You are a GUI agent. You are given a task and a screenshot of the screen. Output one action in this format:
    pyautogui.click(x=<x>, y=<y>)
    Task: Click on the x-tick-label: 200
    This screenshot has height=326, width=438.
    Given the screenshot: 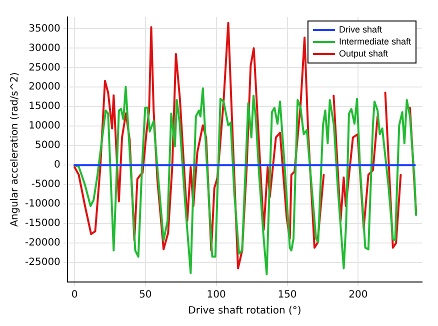 What is the action you would take?
    pyautogui.click(x=358, y=295)
    